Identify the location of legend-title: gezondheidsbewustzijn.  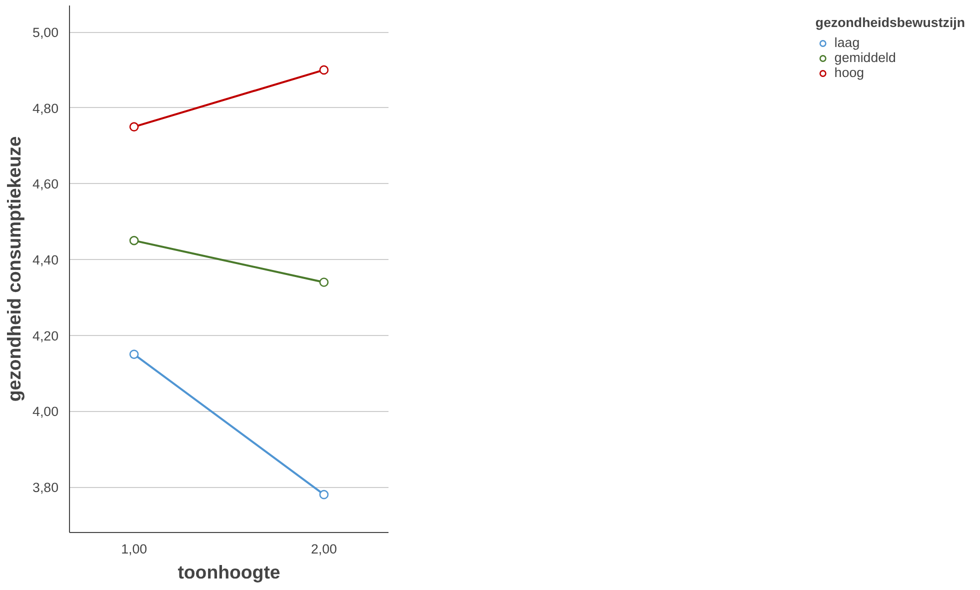
(890, 22).